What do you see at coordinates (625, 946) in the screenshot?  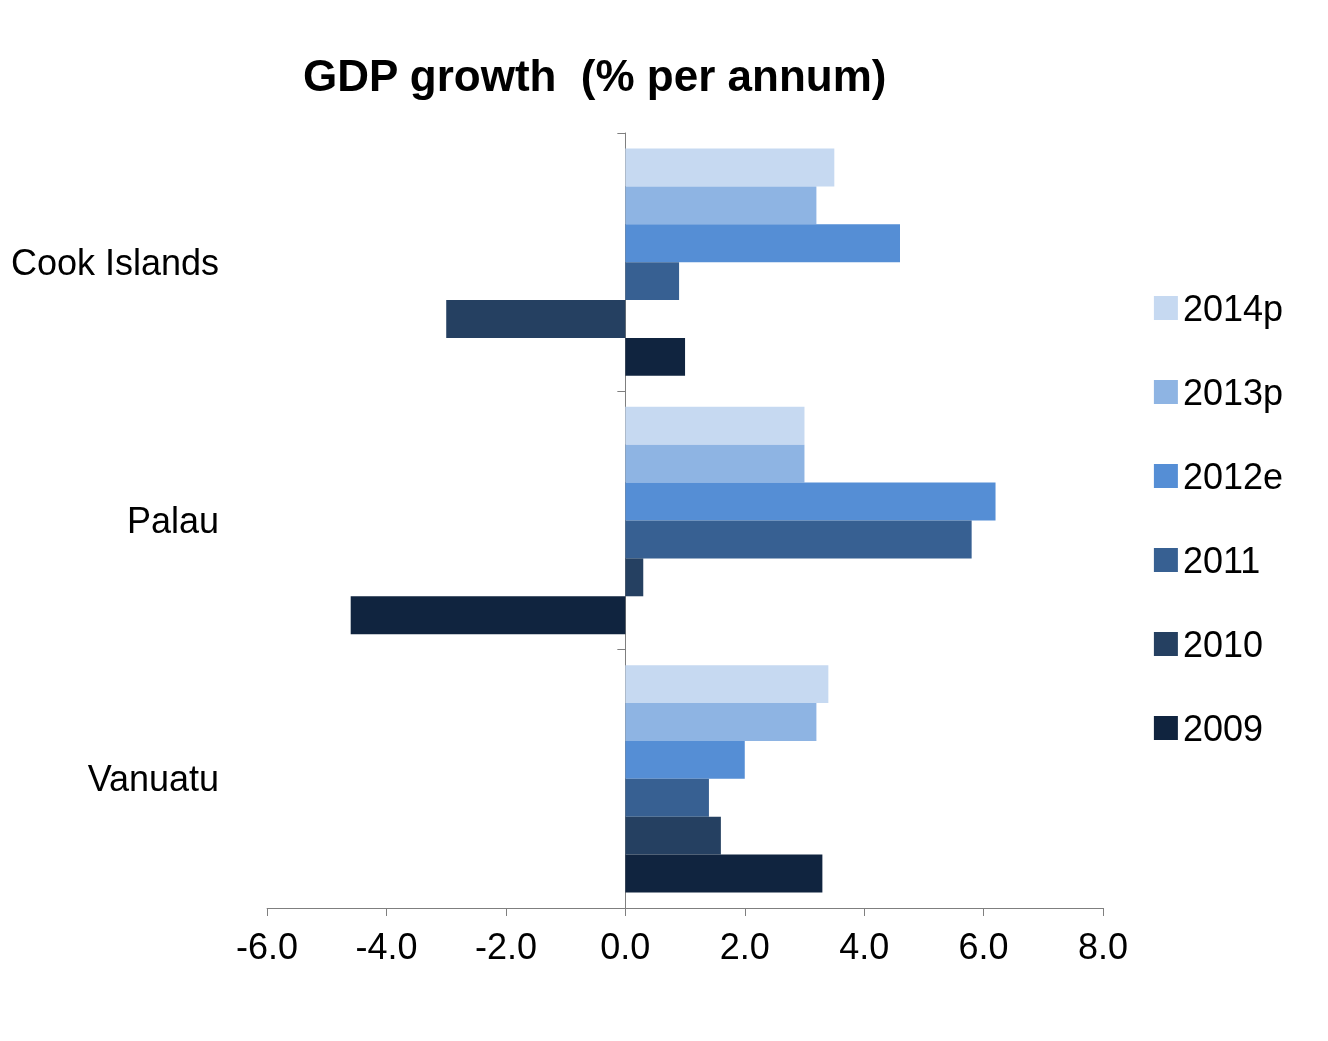 I see `x-tick-label: 0.0` at bounding box center [625, 946].